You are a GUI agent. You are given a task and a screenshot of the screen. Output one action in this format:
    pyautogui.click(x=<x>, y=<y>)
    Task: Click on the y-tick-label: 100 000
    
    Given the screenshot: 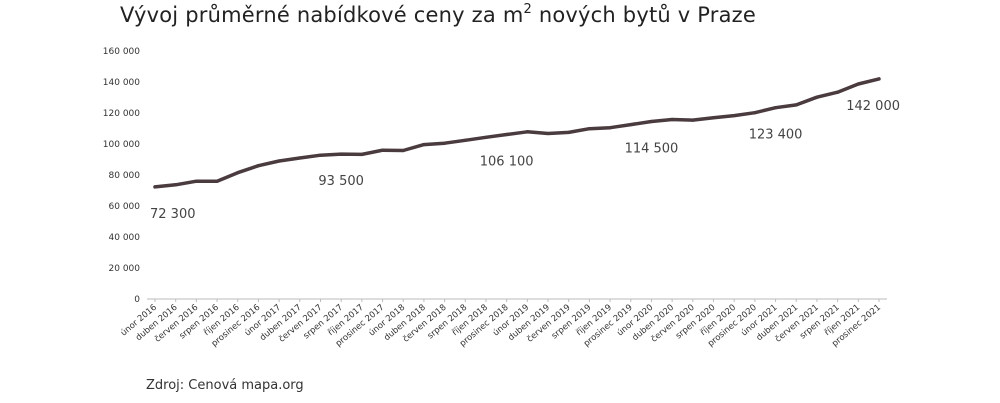 What is the action you would take?
    pyautogui.click(x=121, y=145)
    